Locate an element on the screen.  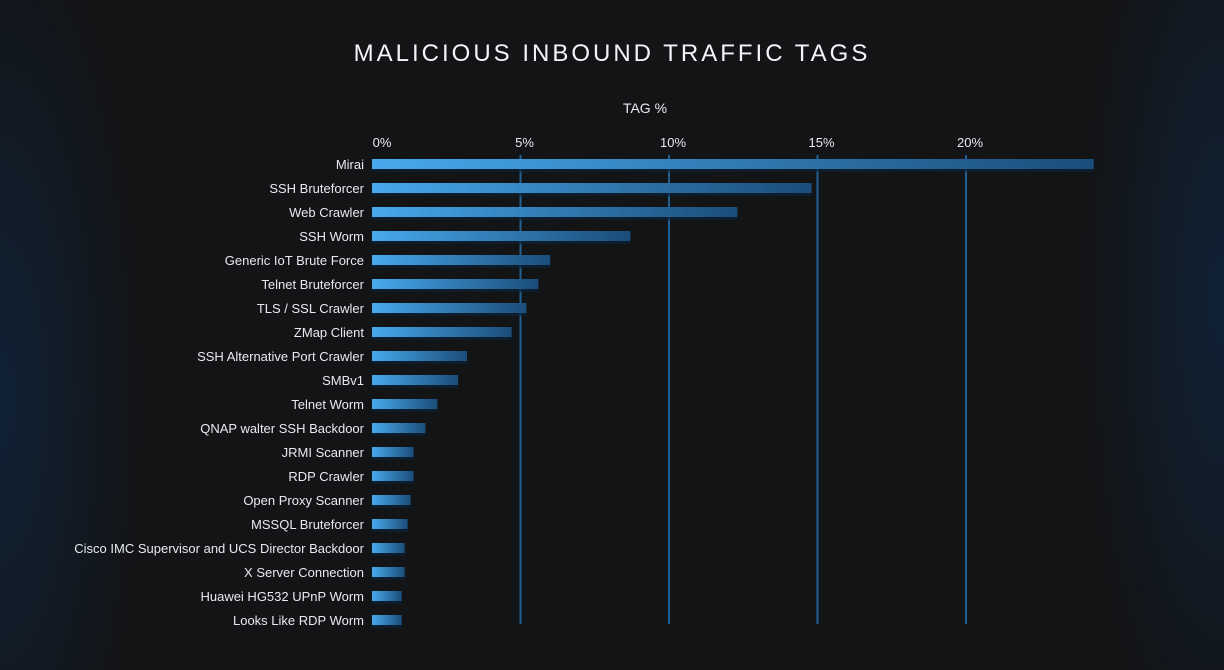
bar-zmap-client is located at coordinates (442, 332).